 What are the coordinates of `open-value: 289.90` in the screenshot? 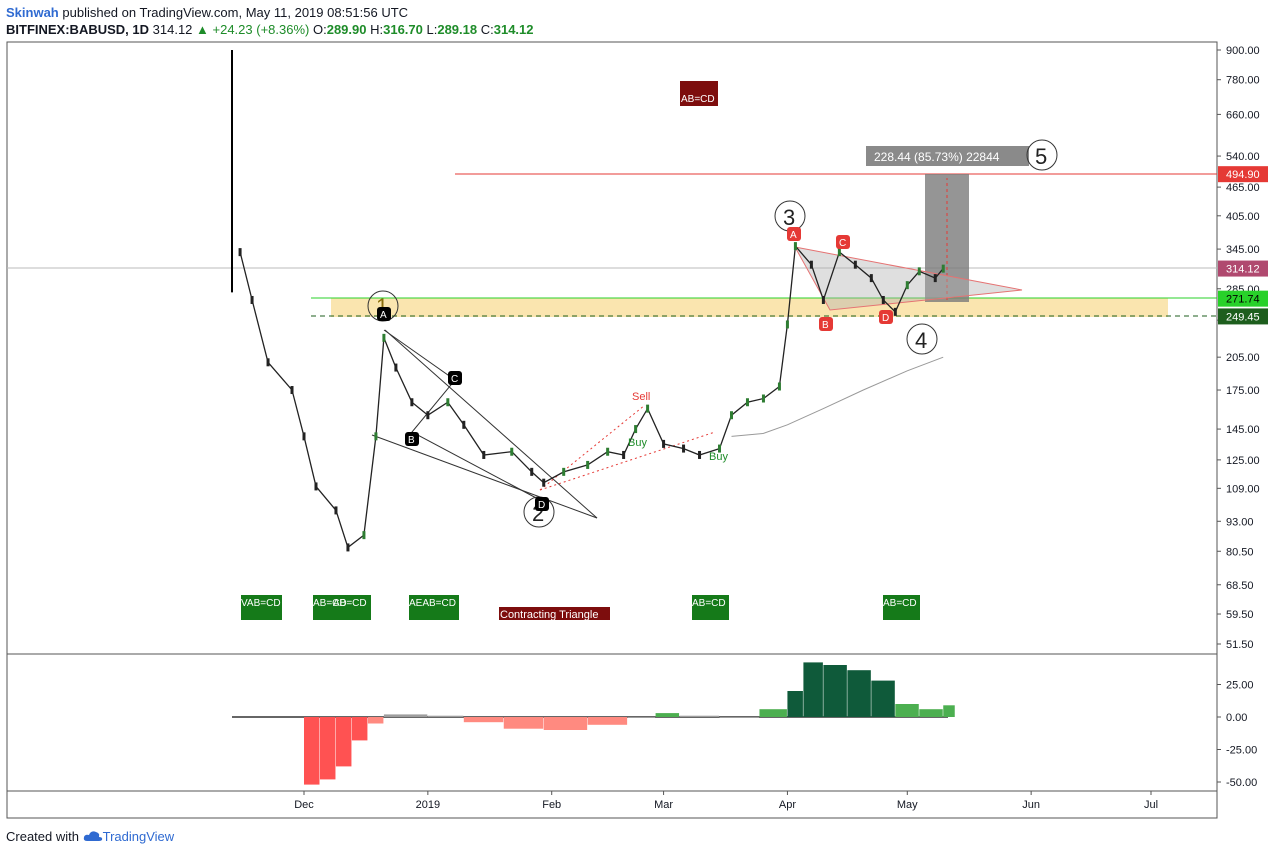 It's located at (346, 29).